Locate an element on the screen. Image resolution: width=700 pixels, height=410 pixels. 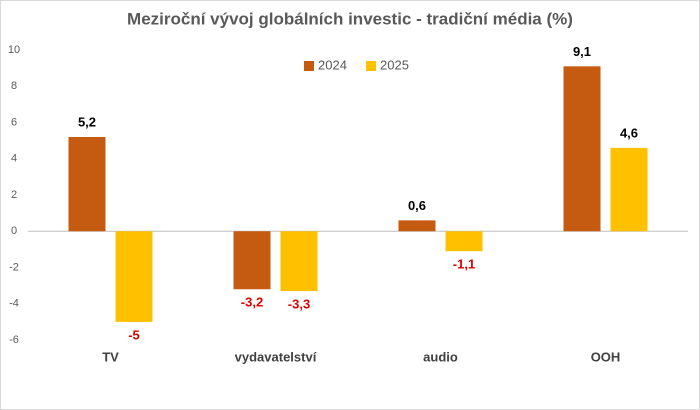
x-tick-label: audio is located at coordinates (440, 356).